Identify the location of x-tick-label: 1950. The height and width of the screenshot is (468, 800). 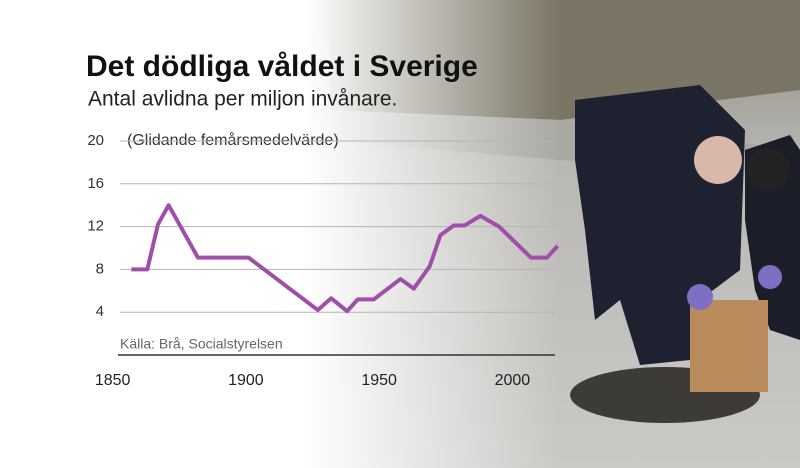
(379, 380).